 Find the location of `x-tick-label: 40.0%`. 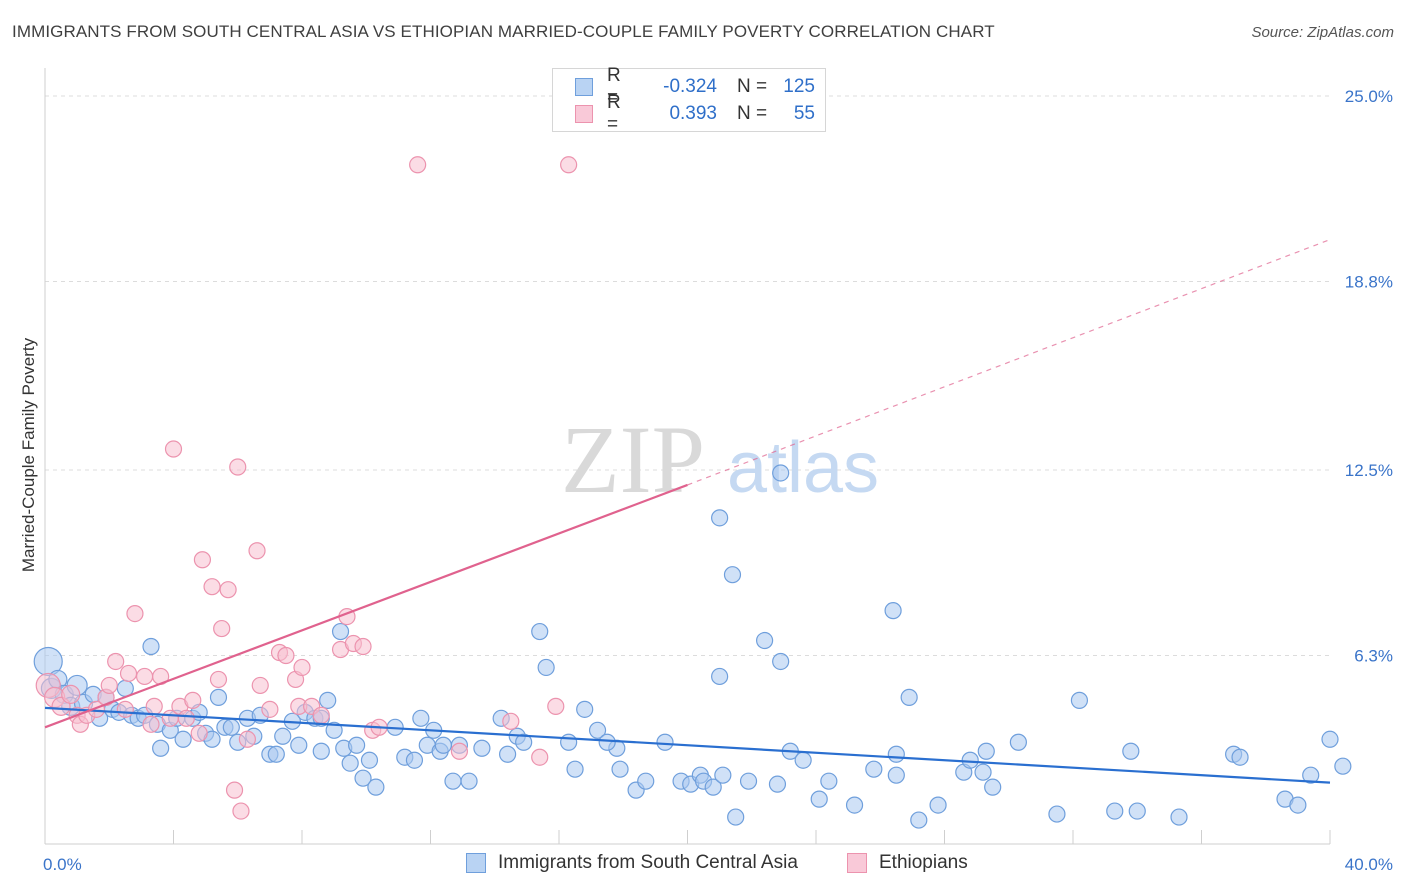

x-tick-label: 40.0% is located at coordinates (1369, 864).